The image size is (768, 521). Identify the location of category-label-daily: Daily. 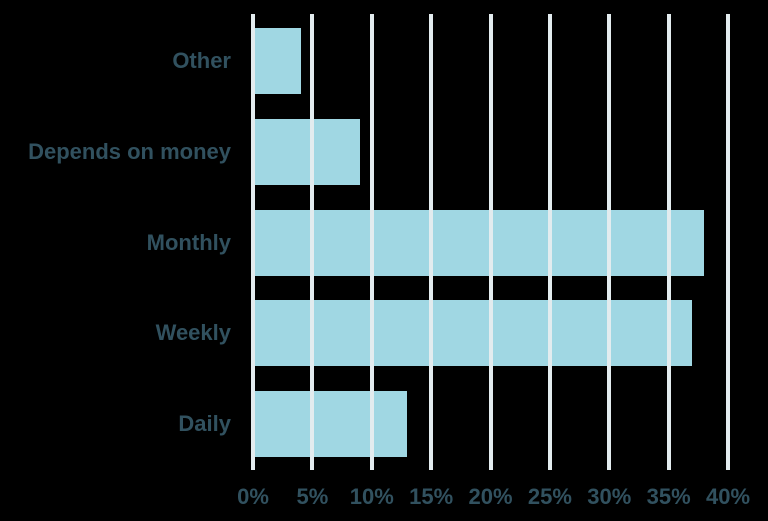
(204, 423).